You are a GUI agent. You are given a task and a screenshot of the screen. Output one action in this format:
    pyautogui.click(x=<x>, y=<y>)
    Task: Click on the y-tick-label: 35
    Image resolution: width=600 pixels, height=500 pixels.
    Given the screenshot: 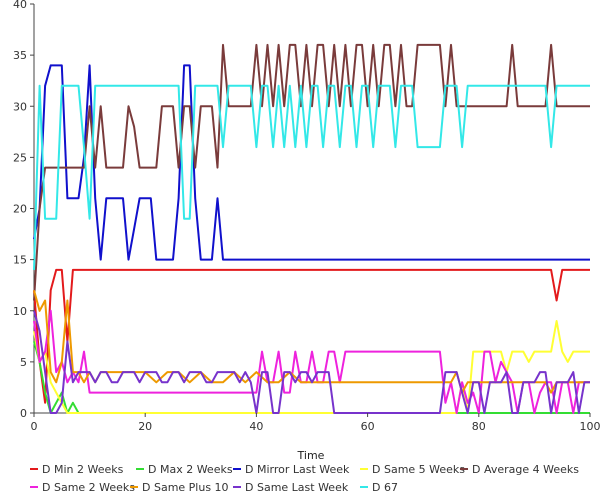 What is the action you would take?
    pyautogui.click(x=20, y=55)
    